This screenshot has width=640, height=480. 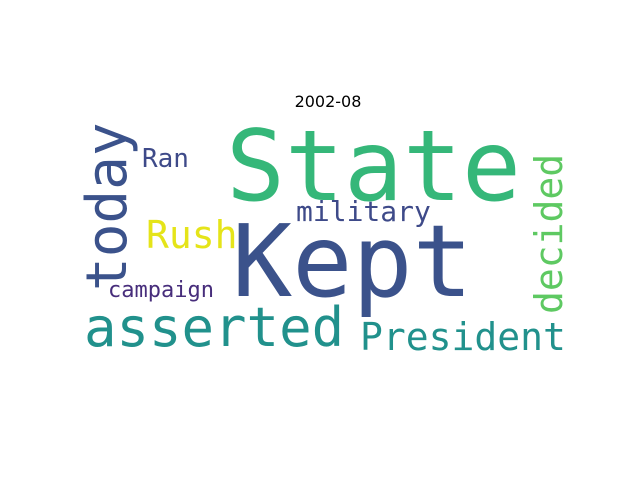 I want to click on word-ran: Ran, so click(x=165, y=159).